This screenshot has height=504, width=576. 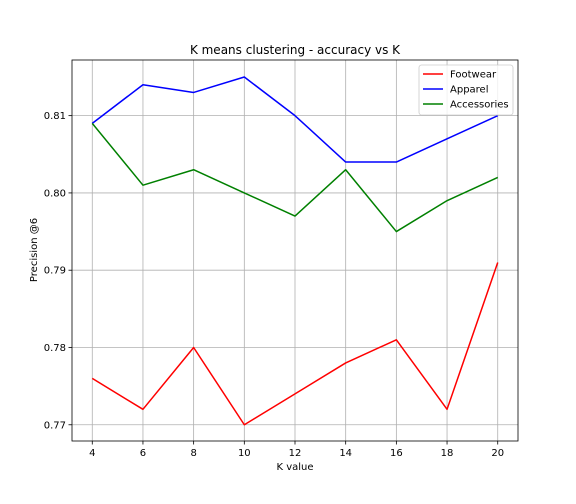 I want to click on chart-title: K means clustering - accuracy vs K, so click(x=295, y=50).